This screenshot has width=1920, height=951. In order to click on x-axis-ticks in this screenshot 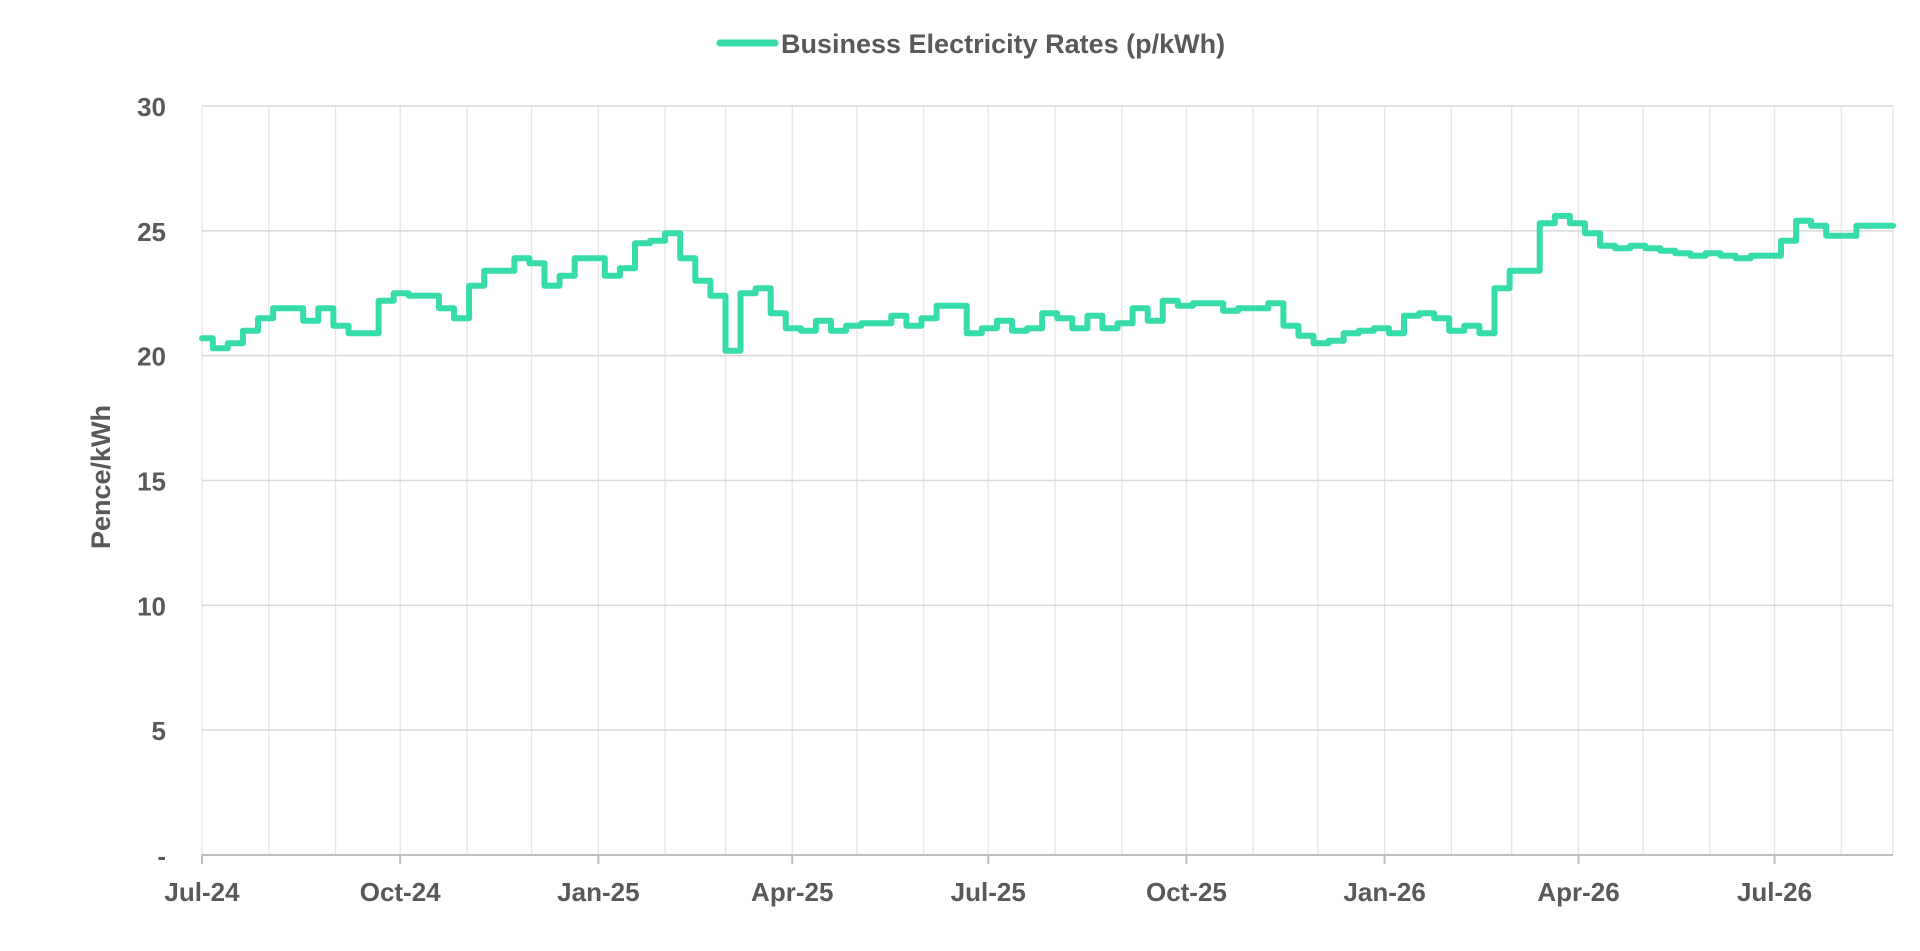, I will do `click(988, 859)`.